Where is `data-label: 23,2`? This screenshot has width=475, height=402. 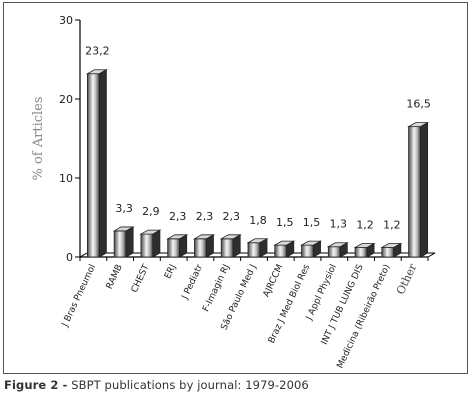 data-label: 23,2 is located at coordinates (97, 51).